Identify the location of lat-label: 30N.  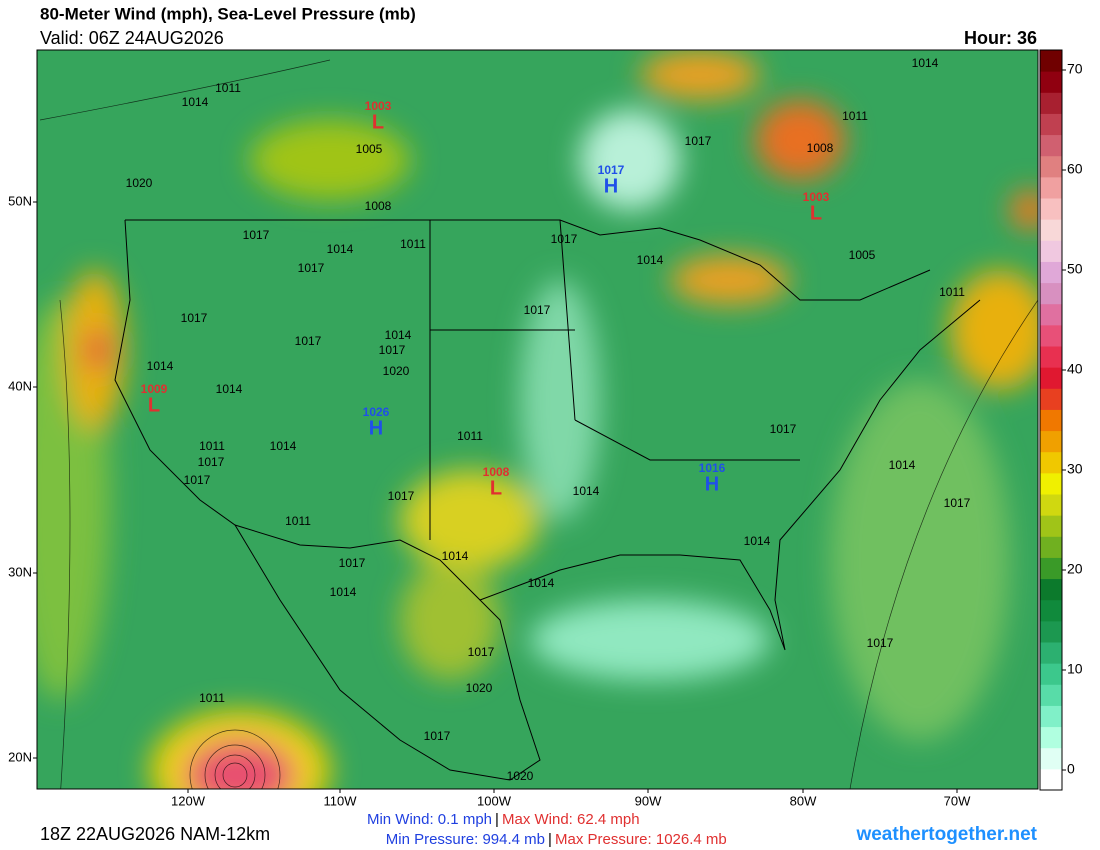
(20, 571).